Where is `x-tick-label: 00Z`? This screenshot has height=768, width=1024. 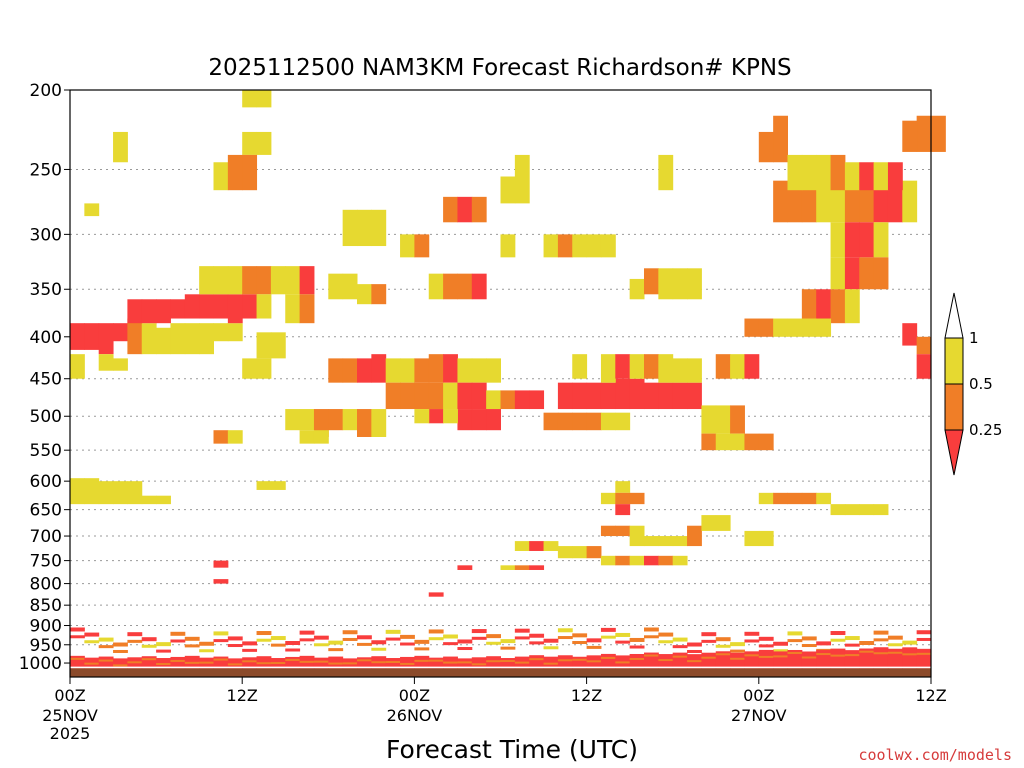
x-tick-label: 00Z is located at coordinates (758, 695).